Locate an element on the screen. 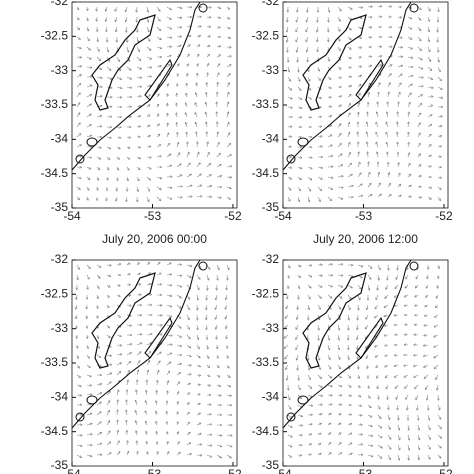 The width and height of the screenshot is (474, 474). island is located at coordinates (414, 8).